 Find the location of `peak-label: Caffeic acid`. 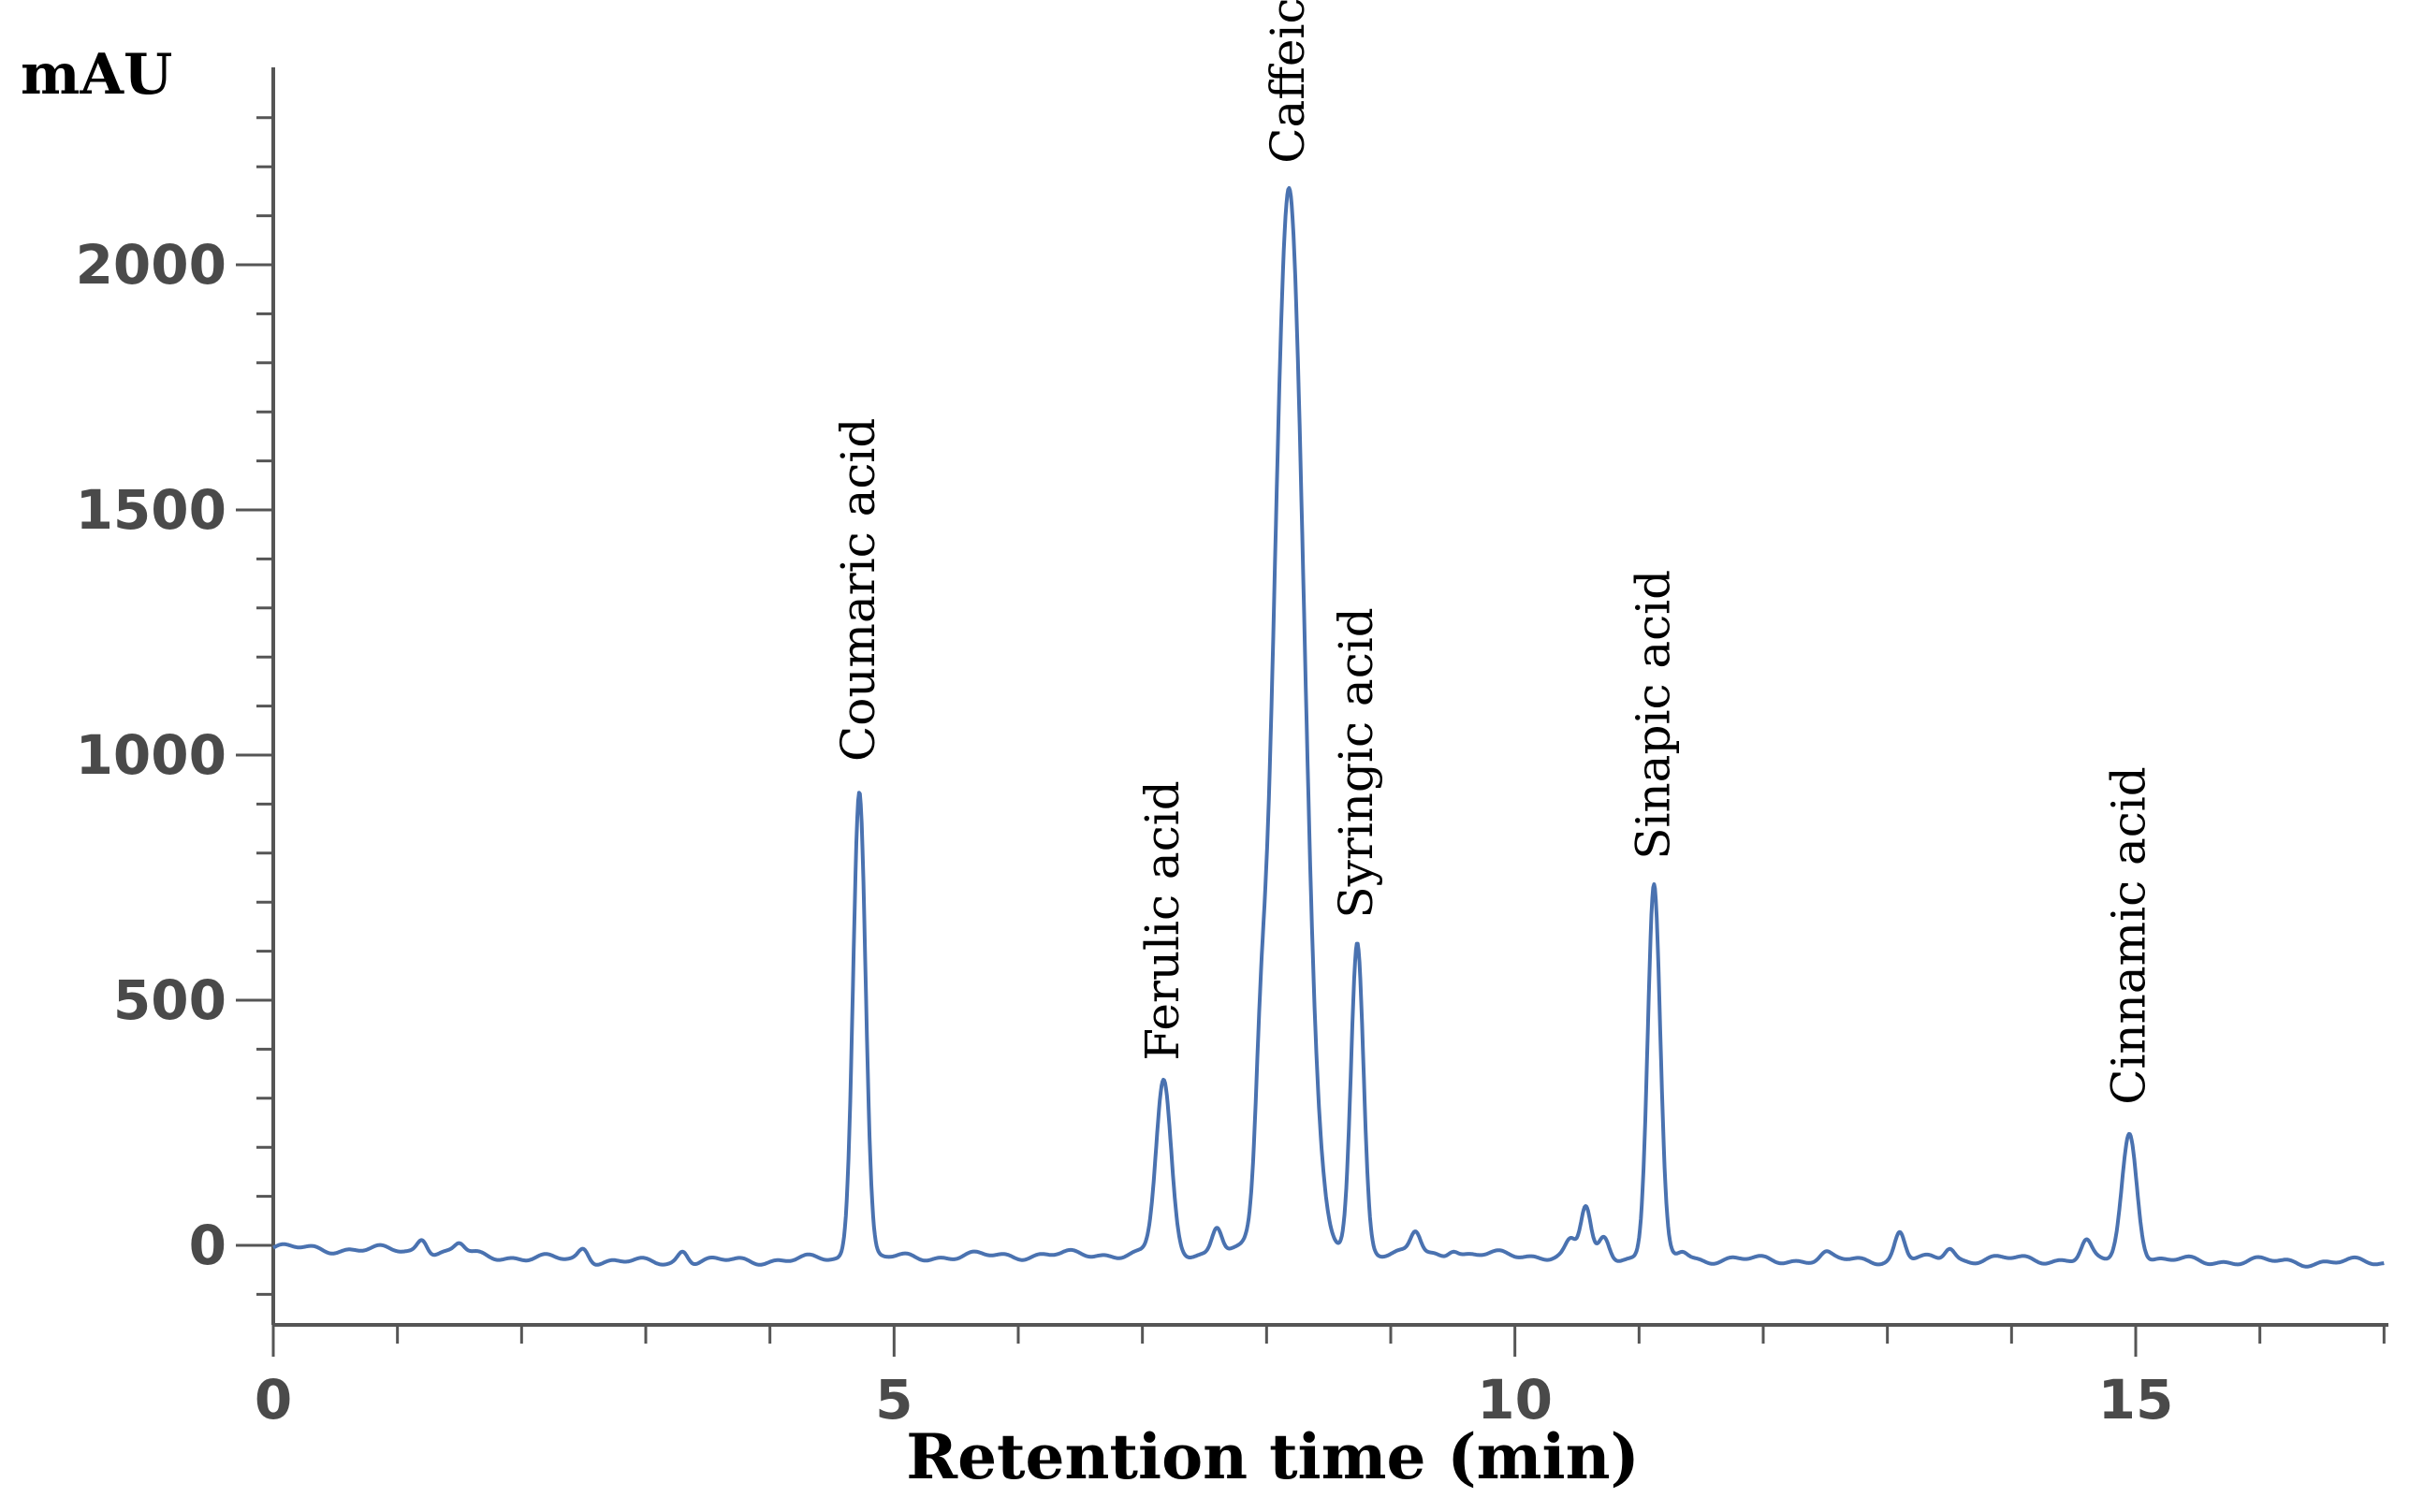

peak-label: Caffeic acid is located at coordinates (1288, 82).